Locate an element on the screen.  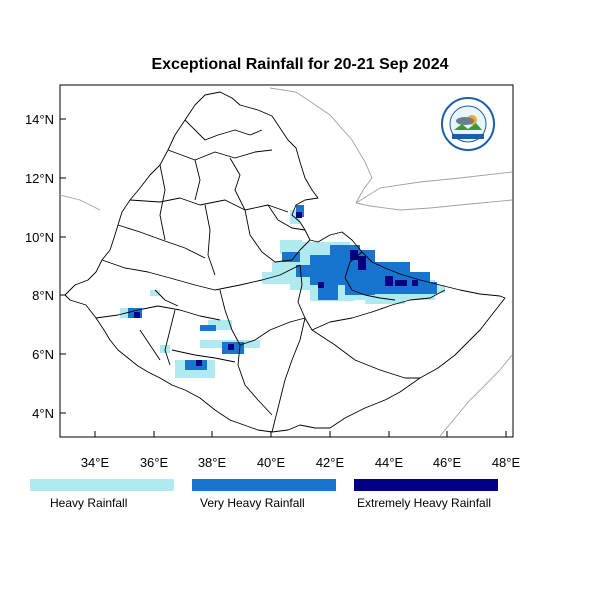
x-tick-label: 38°E is located at coordinates (212, 462).